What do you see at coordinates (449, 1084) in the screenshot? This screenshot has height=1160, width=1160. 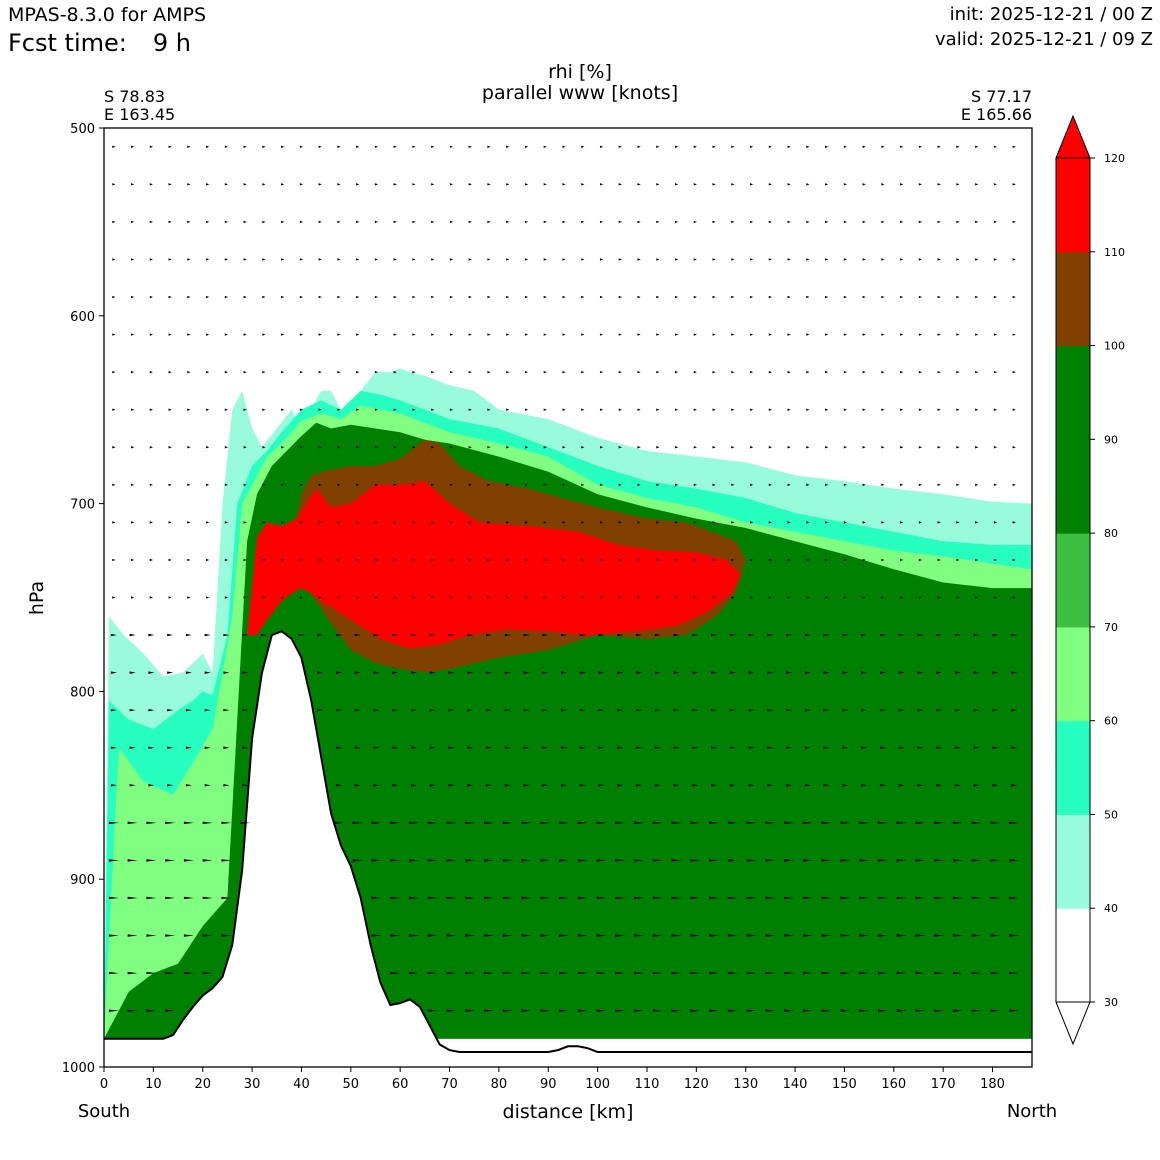 I see `x-tick-label: 70` at bounding box center [449, 1084].